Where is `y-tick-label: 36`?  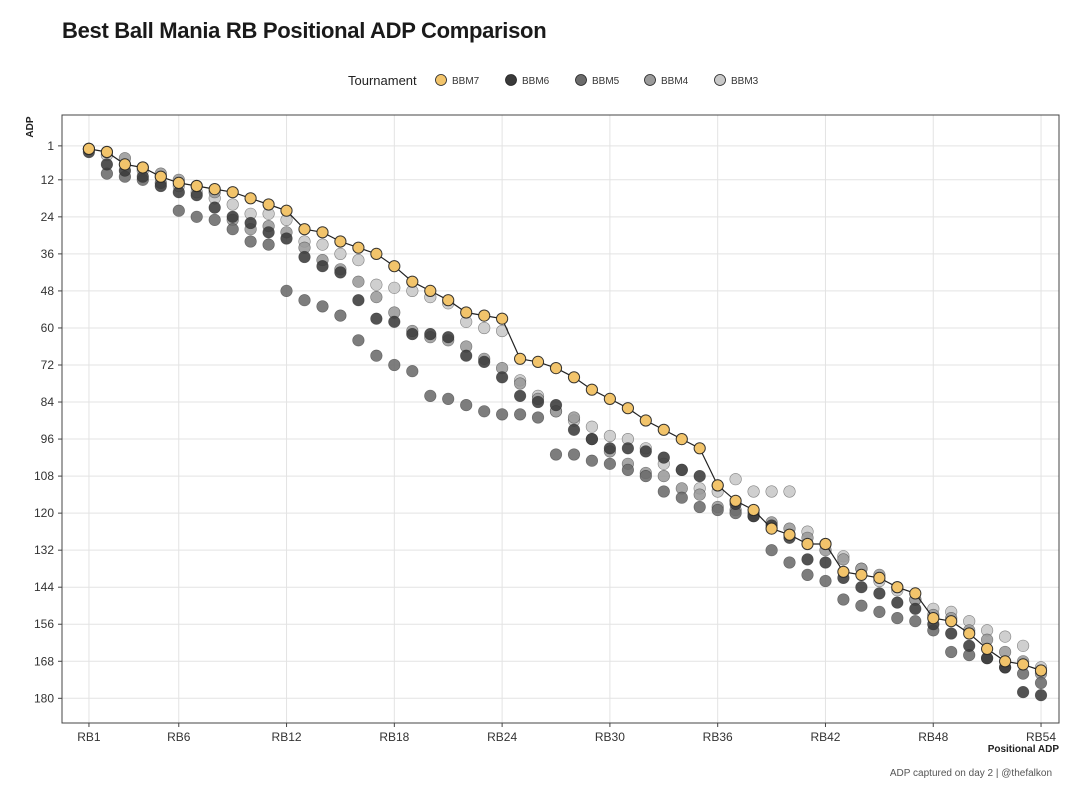 y-tick-label: 36 is located at coordinates (48, 254).